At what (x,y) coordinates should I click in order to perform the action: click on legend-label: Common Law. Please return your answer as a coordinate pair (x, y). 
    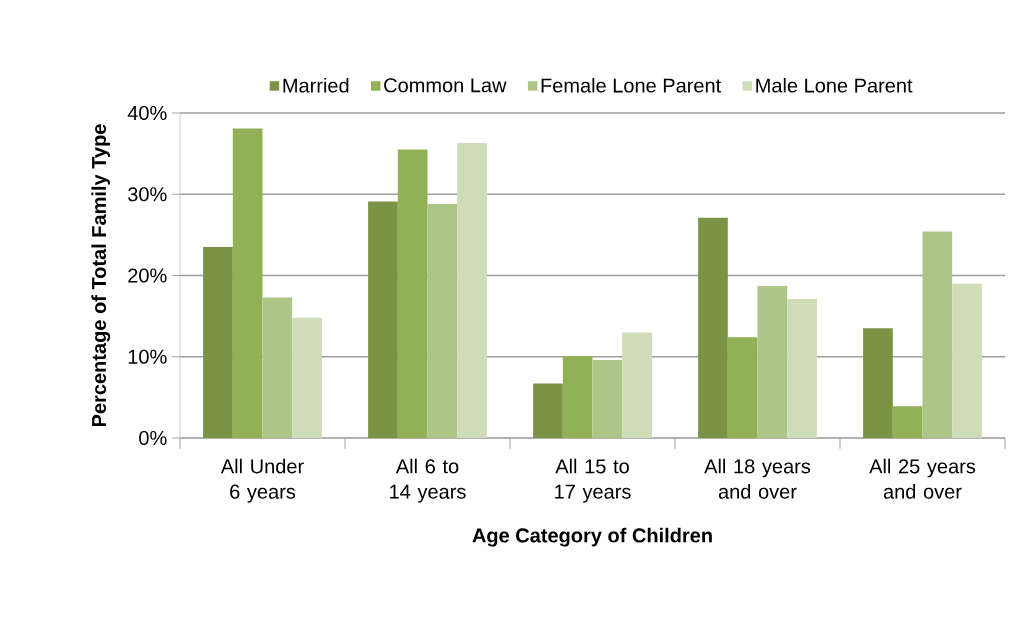
    Looking at the image, I should click on (445, 85).